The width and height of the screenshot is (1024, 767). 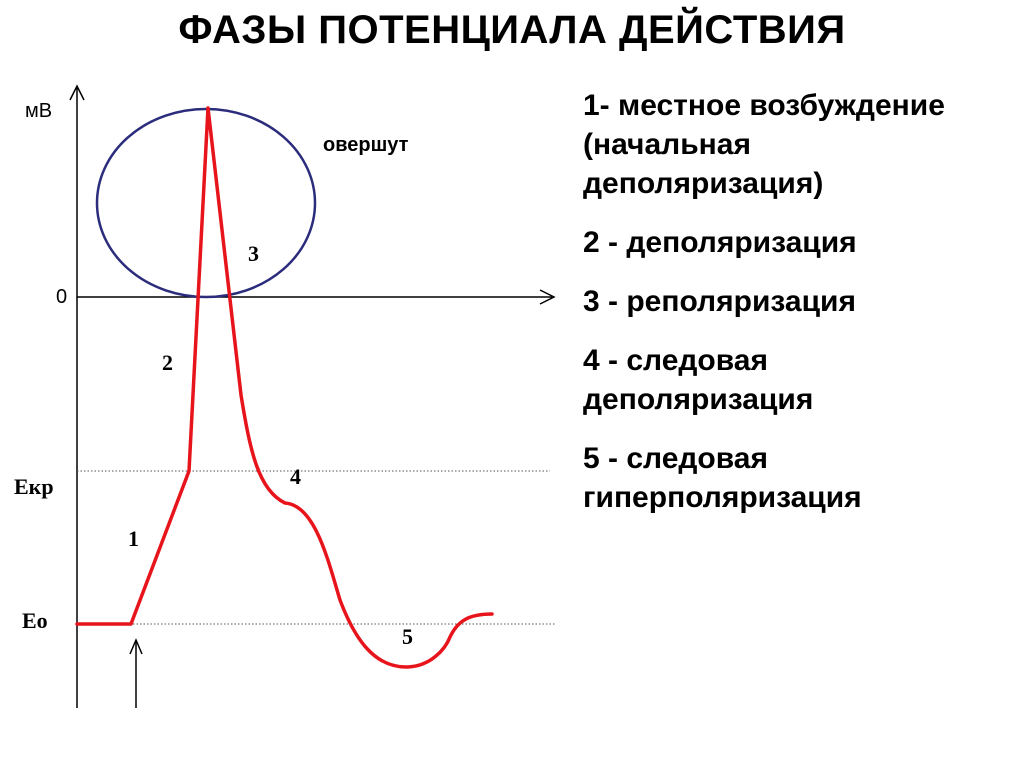 I want to click on overshoot-circle, so click(x=206, y=203).